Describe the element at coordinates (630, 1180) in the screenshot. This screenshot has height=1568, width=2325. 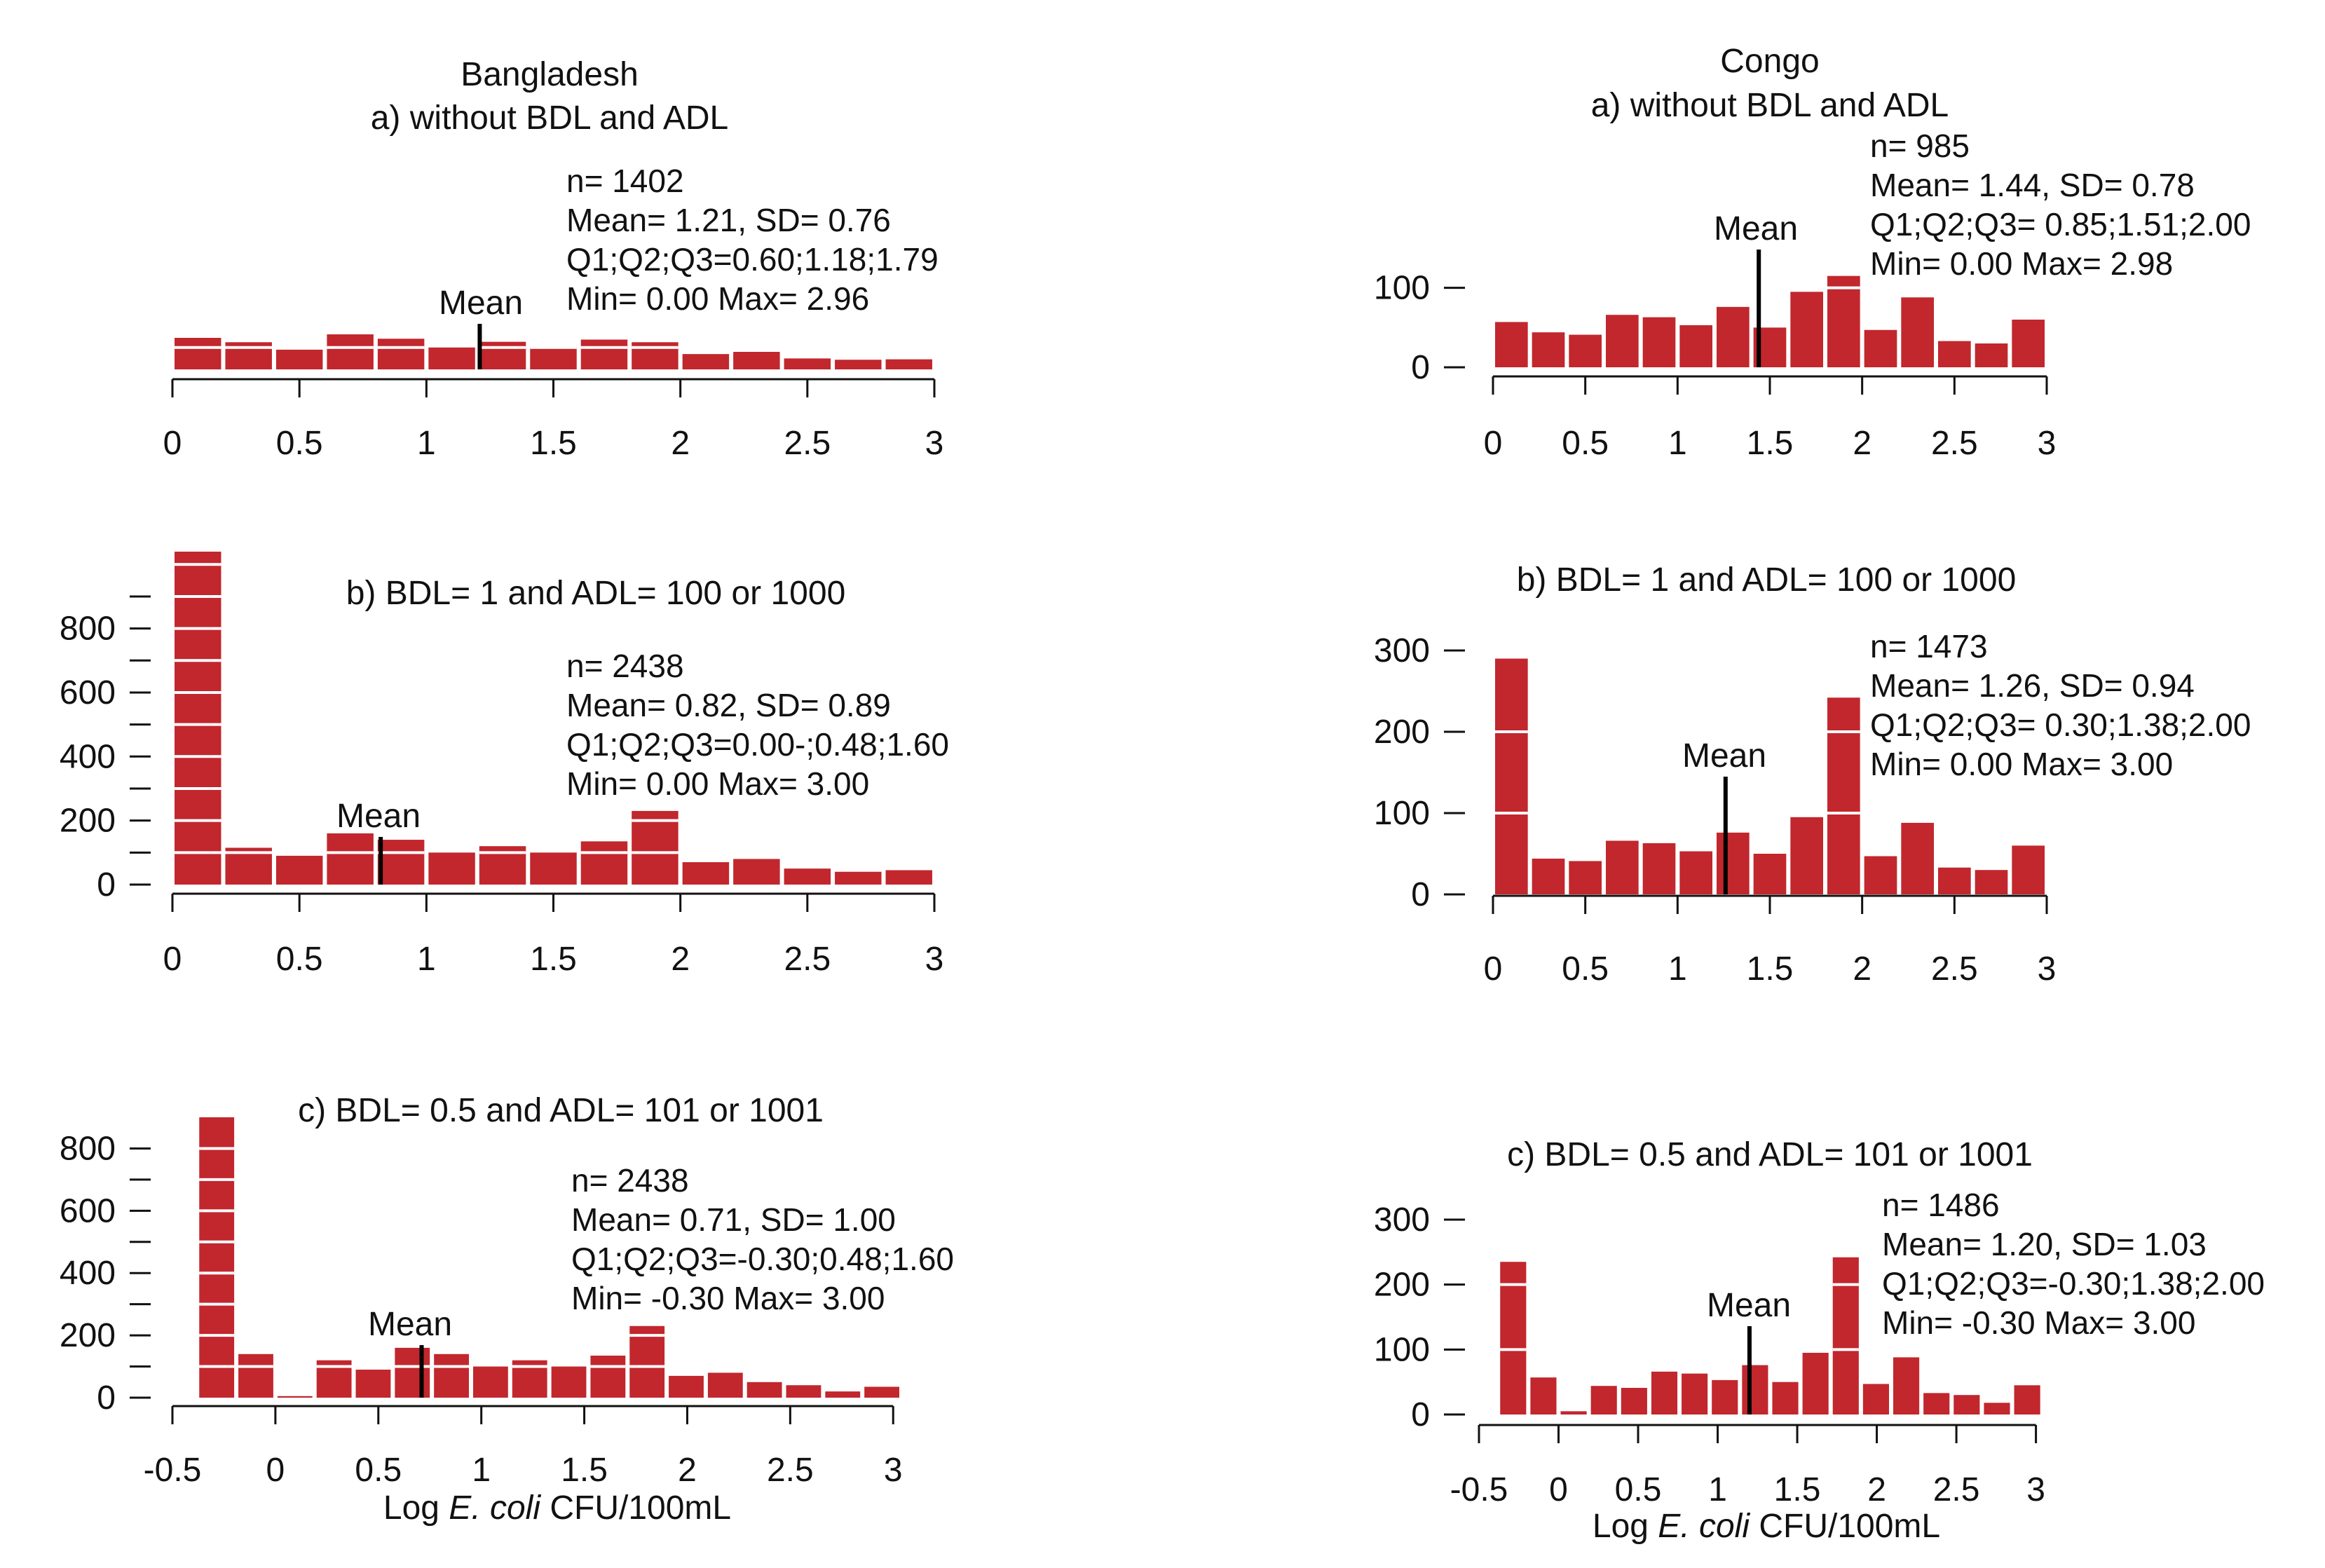
I see `stats-line: n= 2438` at that location.